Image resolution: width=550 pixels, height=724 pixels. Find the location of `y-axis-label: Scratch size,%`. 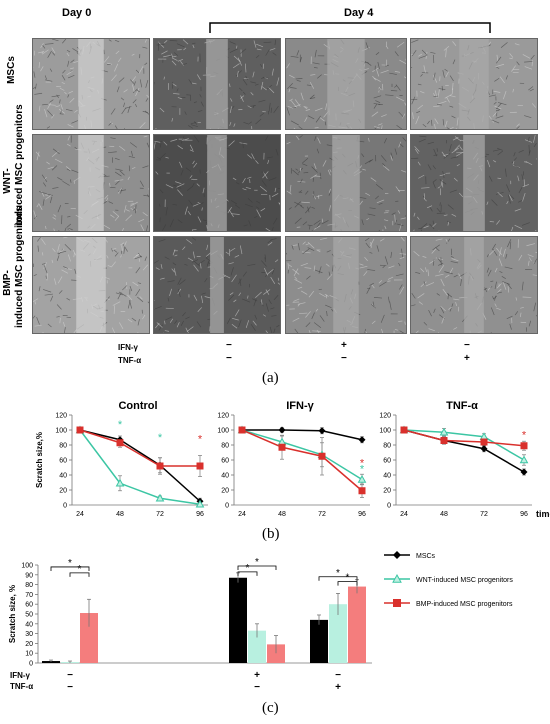

y-axis-label: Scratch size,% is located at coordinates (39, 460).